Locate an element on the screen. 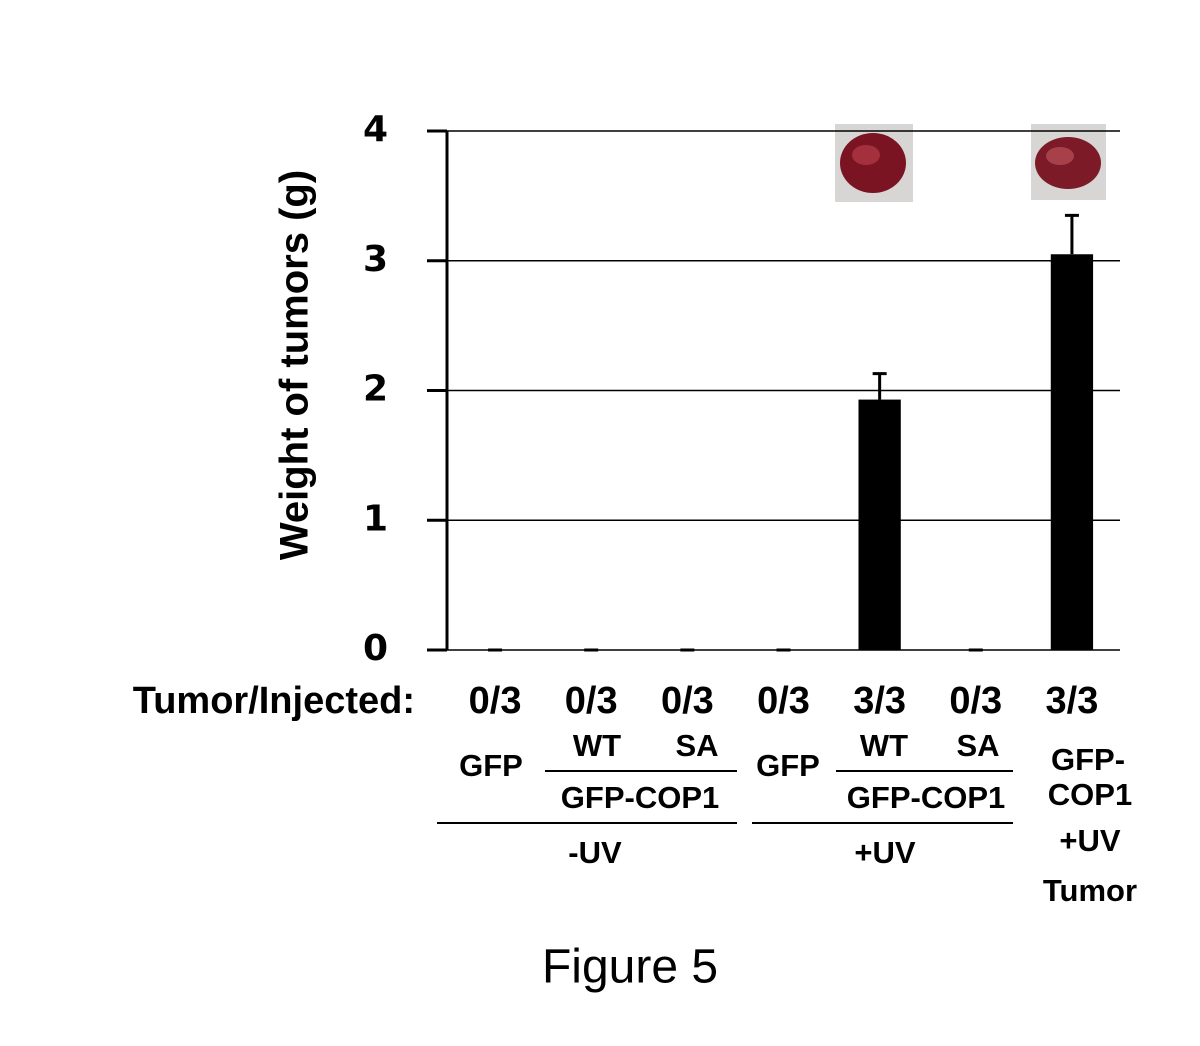 This screenshot has width=1200, height=1046. y-tick-label: 0 is located at coordinates (375, 648).